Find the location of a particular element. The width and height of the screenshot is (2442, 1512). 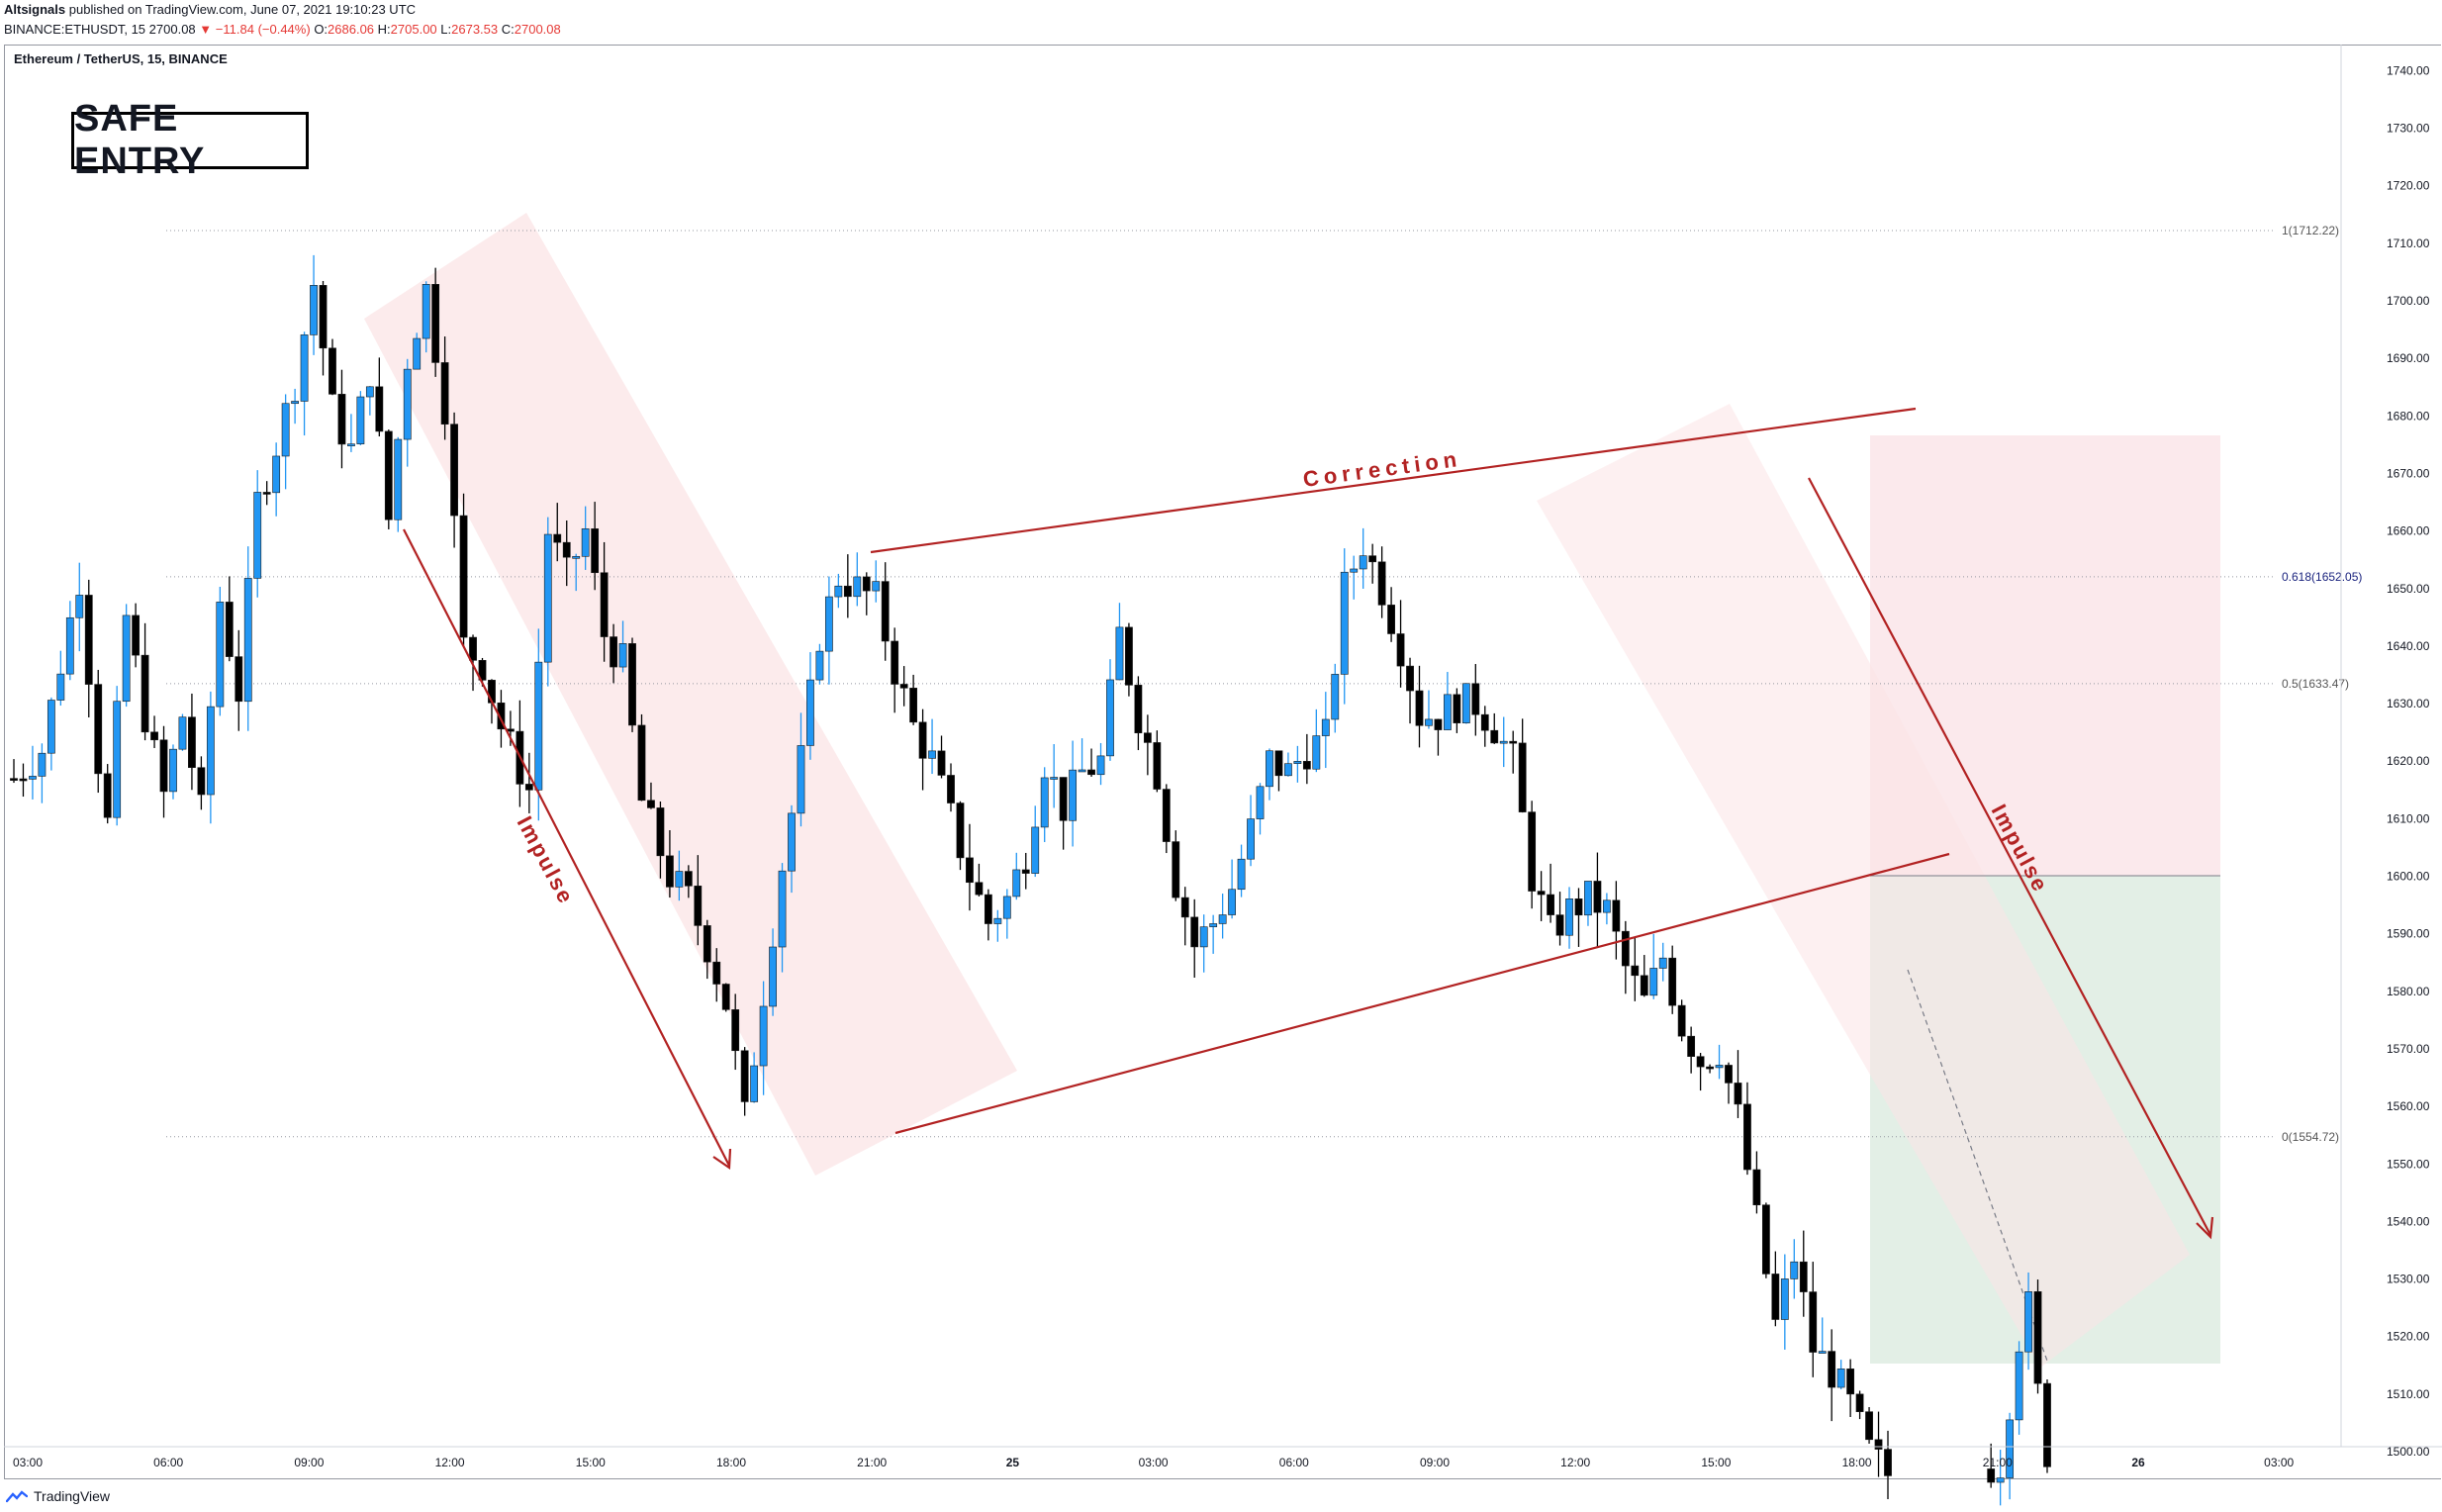

price-tick: 1580.00 is located at coordinates (2408, 992).